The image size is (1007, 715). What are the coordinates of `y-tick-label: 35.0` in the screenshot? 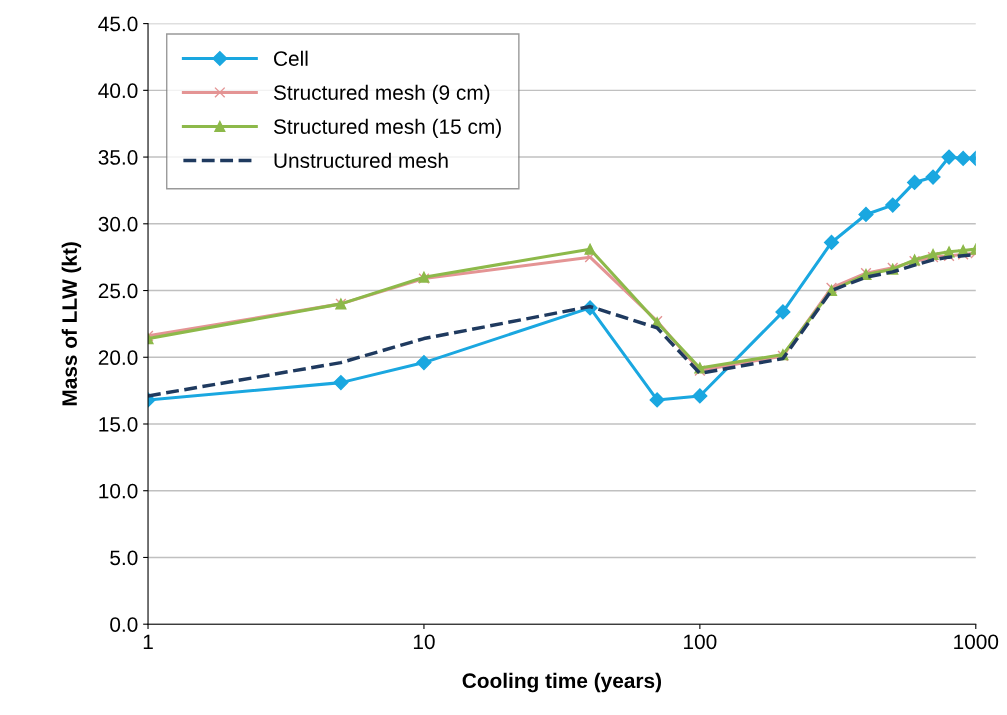 It's located at (118, 157).